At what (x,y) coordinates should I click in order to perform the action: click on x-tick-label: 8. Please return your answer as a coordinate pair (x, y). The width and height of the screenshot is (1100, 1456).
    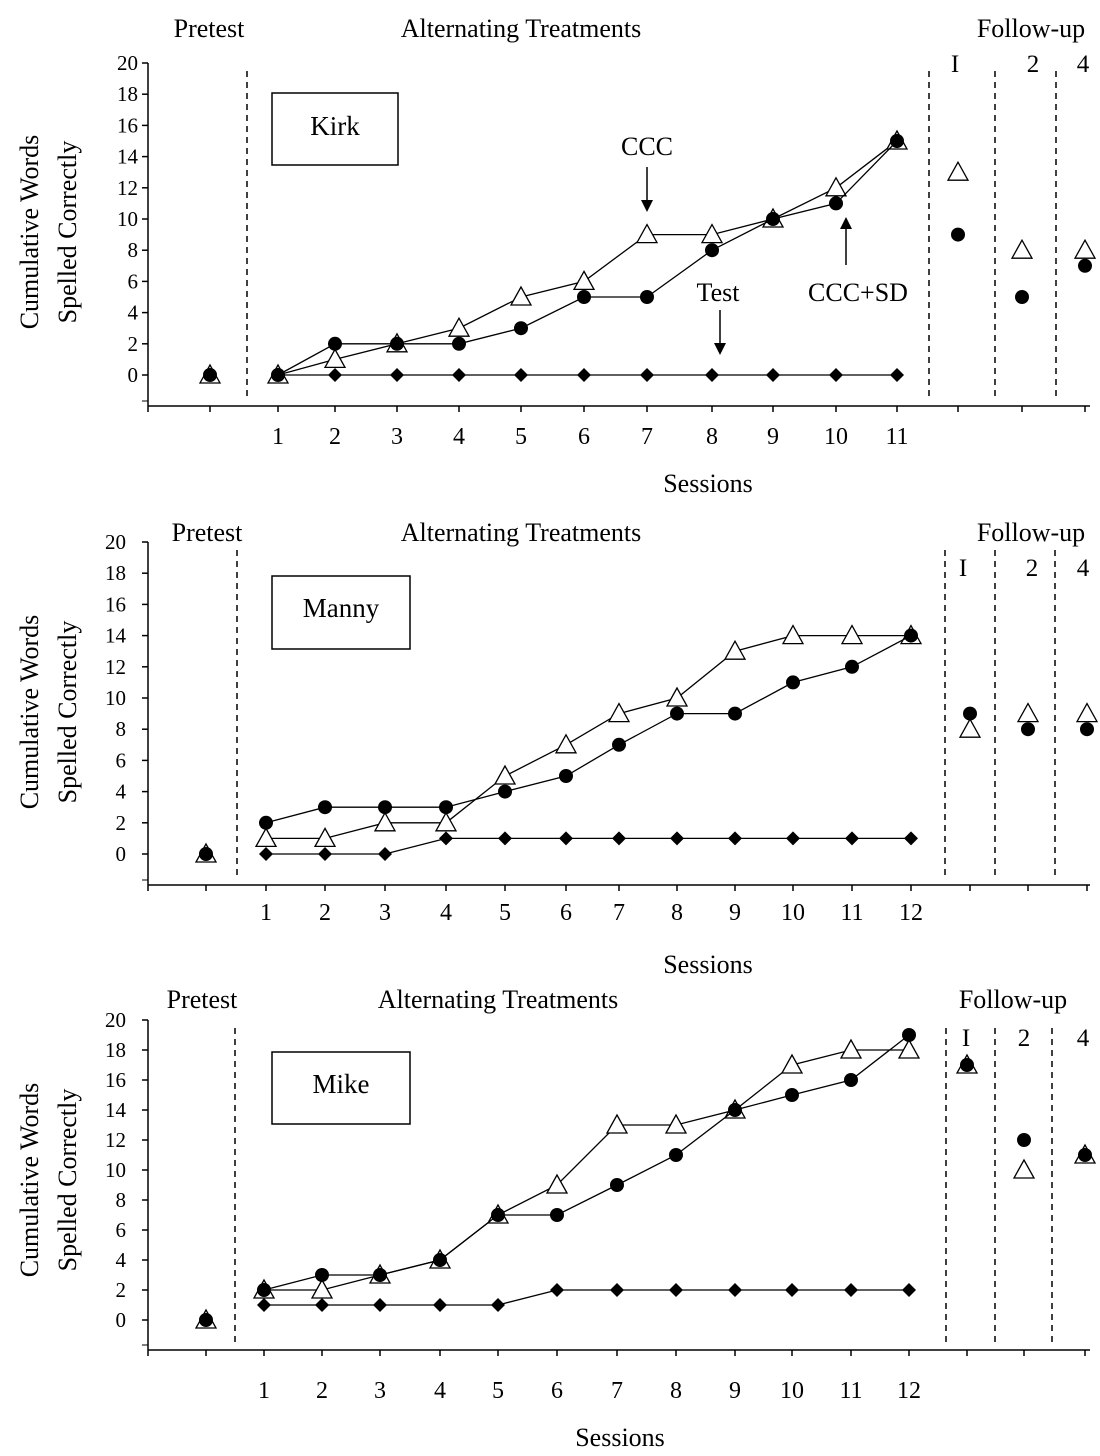
    Looking at the image, I should click on (712, 437).